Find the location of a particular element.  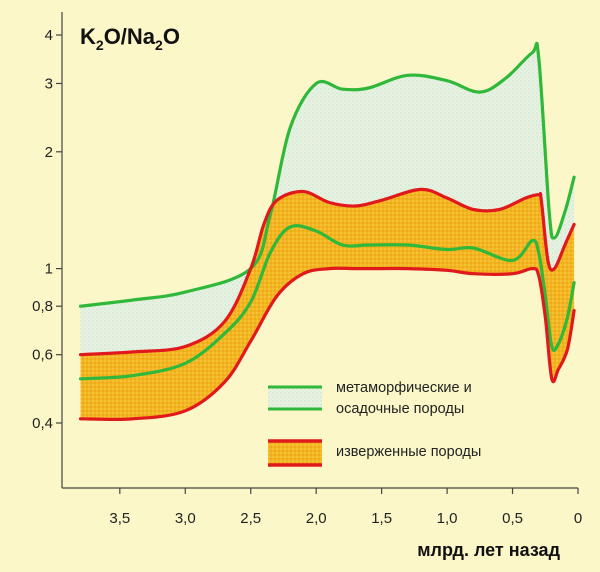

x-tick-label: 1,0 is located at coordinates (447, 518).